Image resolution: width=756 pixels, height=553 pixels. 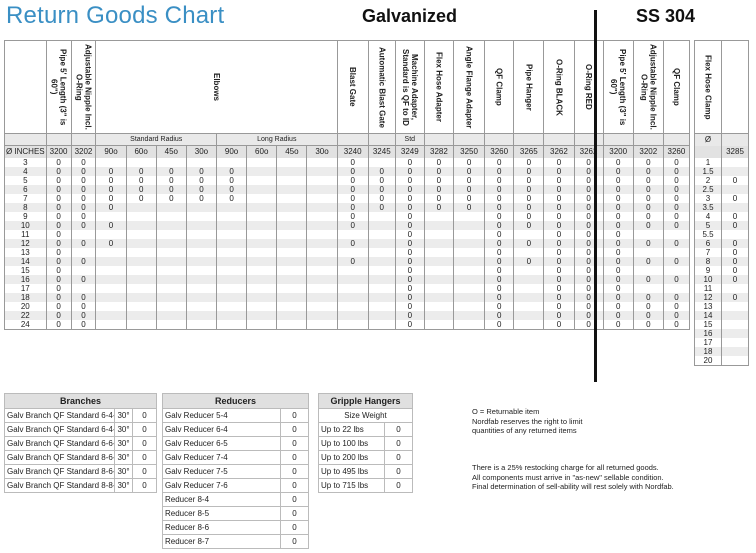 What do you see at coordinates (221, 415) in the screenshot?
I see `reducer-name: Galv Reducer 5-4` at bounding box center [221, 415].